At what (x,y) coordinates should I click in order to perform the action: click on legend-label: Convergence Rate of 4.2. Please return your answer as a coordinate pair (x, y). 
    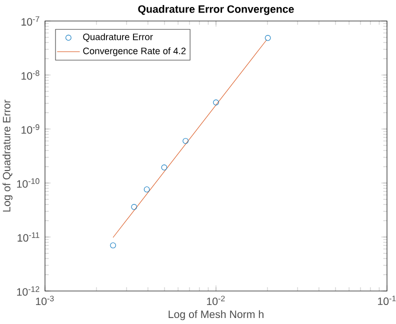
    Looking at the image, I should click on (134, 51).